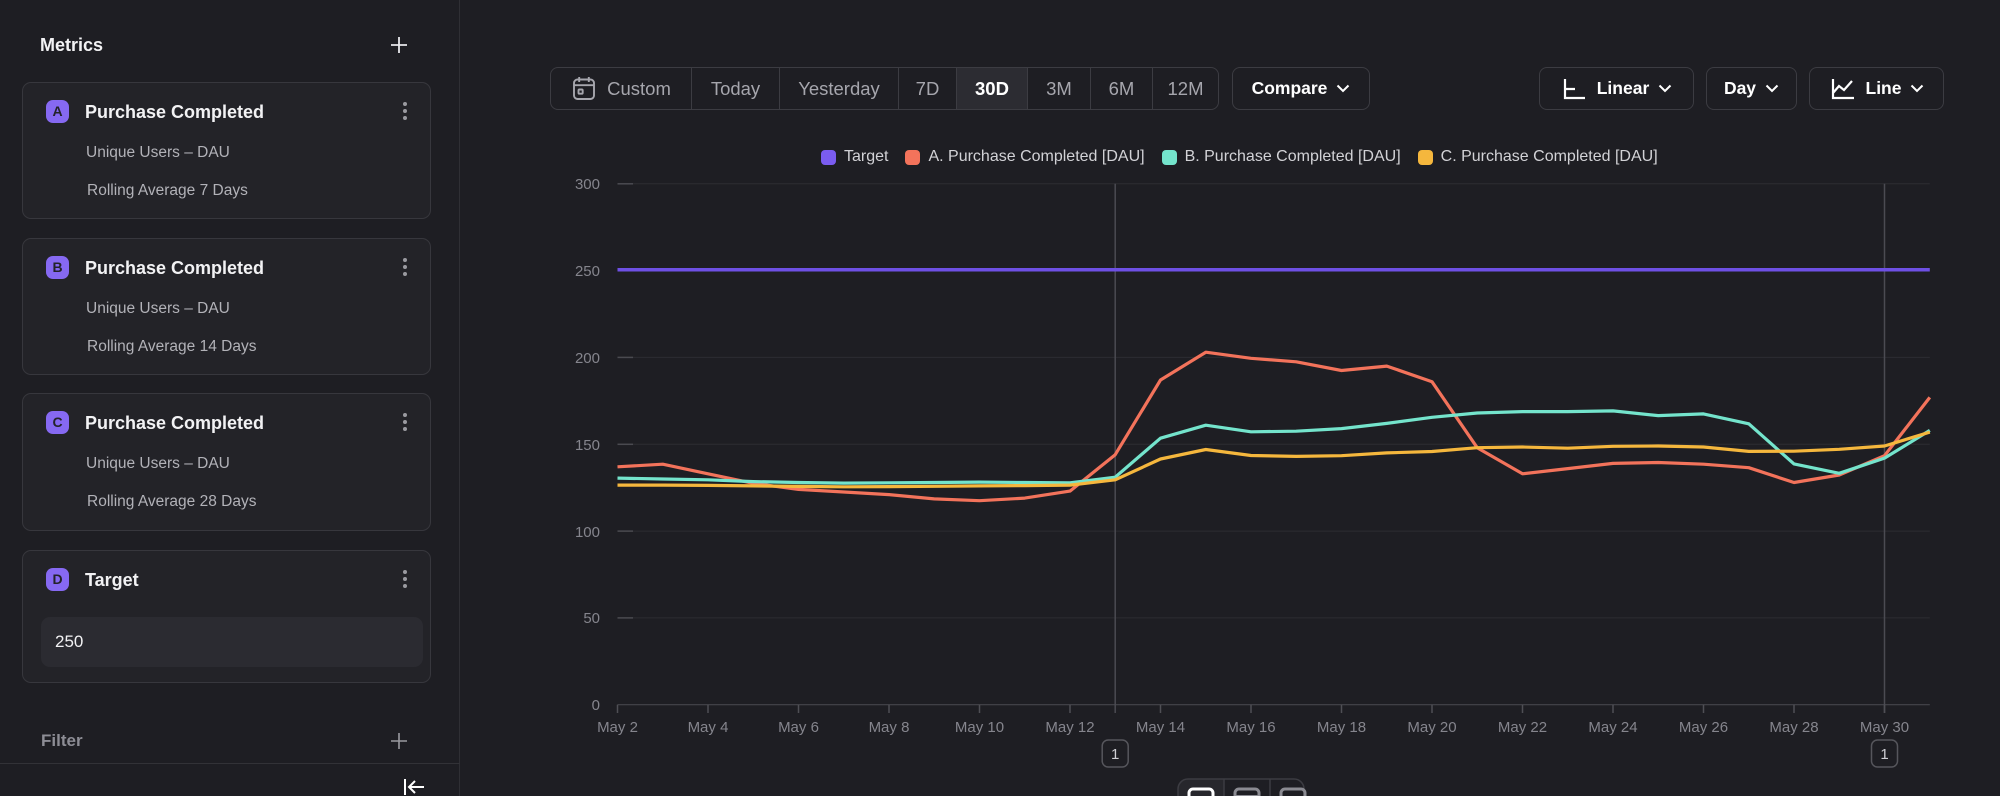 This screenshot has height=796, width=2000. What do you see at coordinates (617, 727) in the screenshot?
I see `svg-text: May 2` at bounding box center [617, 727].